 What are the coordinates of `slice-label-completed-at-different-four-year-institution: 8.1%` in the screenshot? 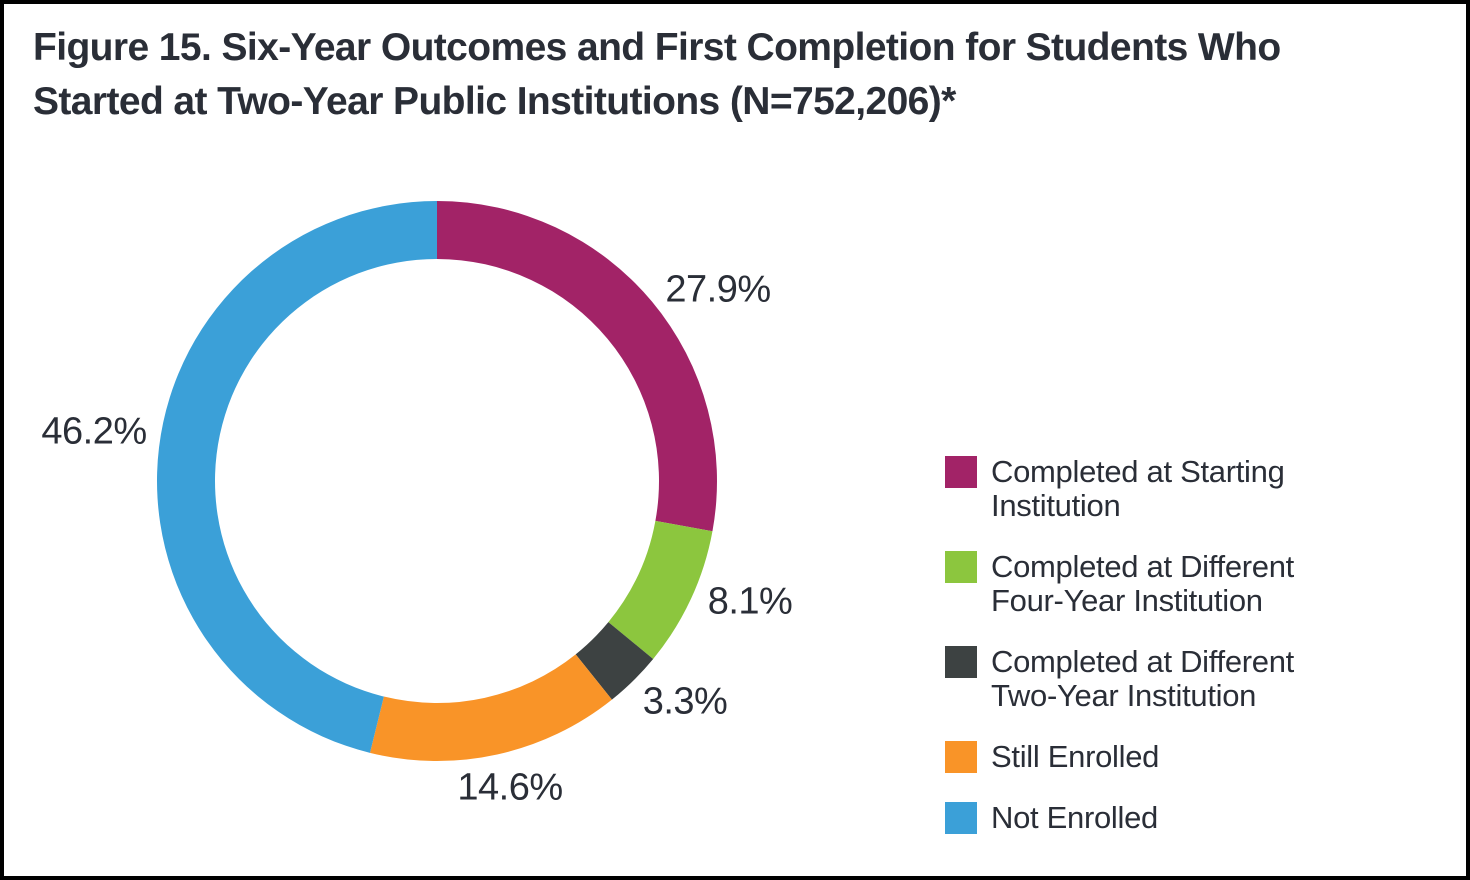 It's located at (750, 601).